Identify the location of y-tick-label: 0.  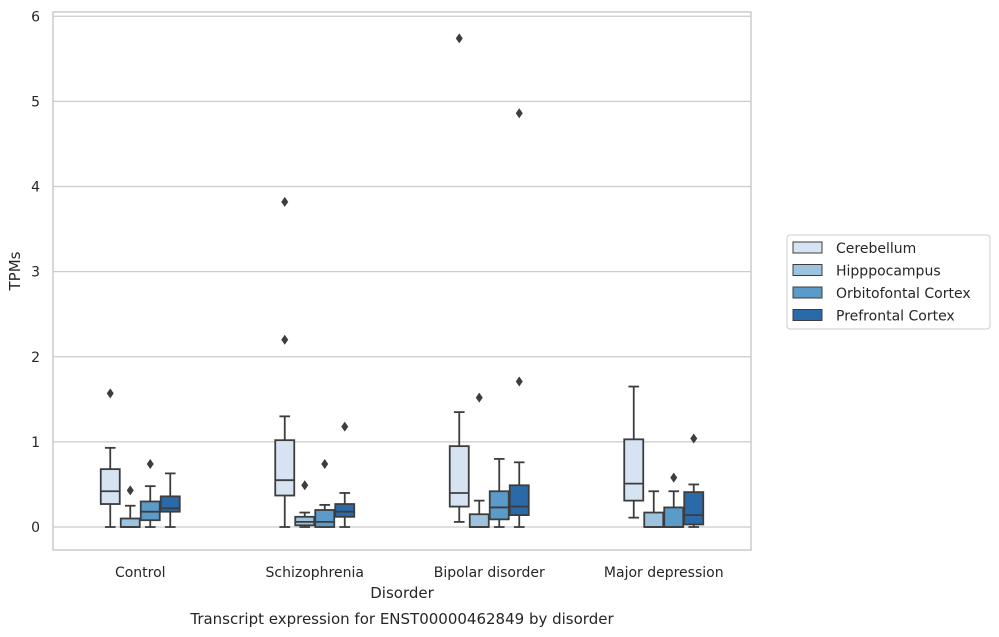
(35, 528).